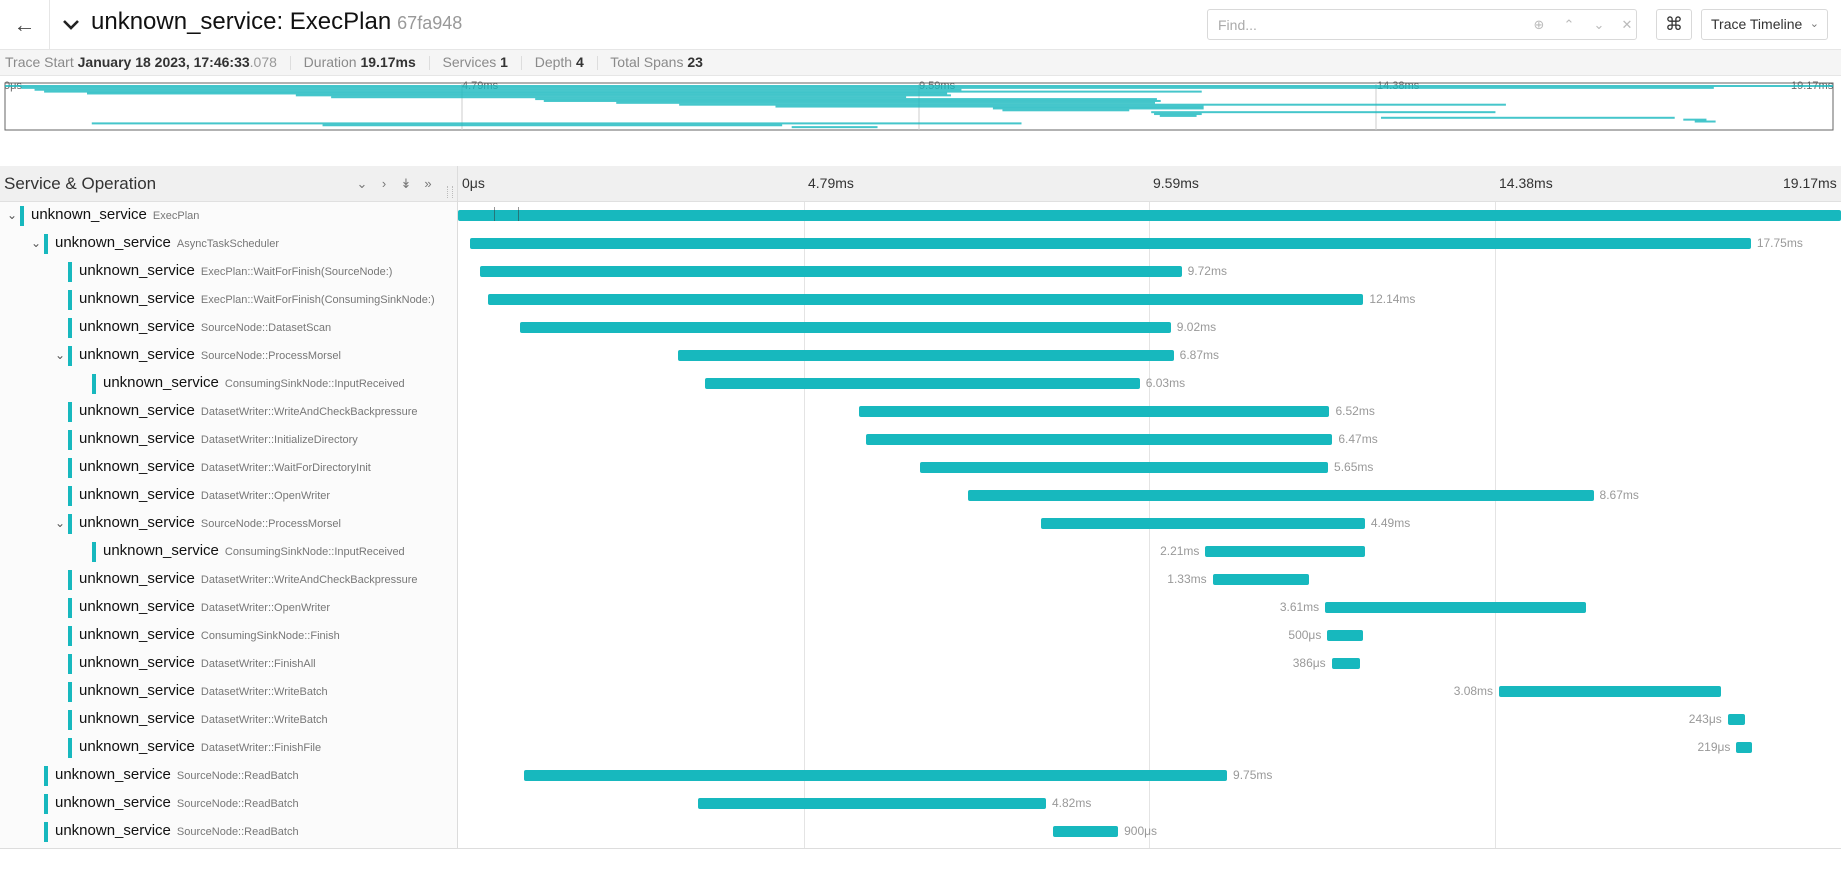  I want to click on view-mode-select: Trace Timeline ⌄, so click(1764, 24).